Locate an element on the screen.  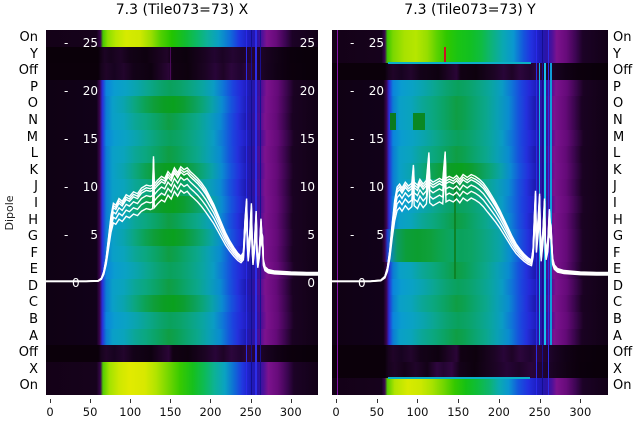
green-line is located at coordinates (455, 229).